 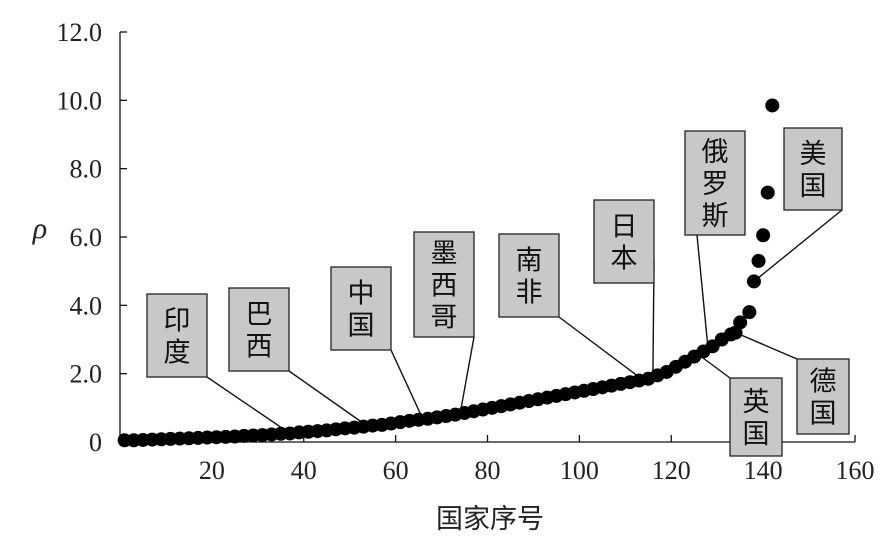 I want to click on callout-label-mexico: 墨西哥, so click(x=444, y=286).